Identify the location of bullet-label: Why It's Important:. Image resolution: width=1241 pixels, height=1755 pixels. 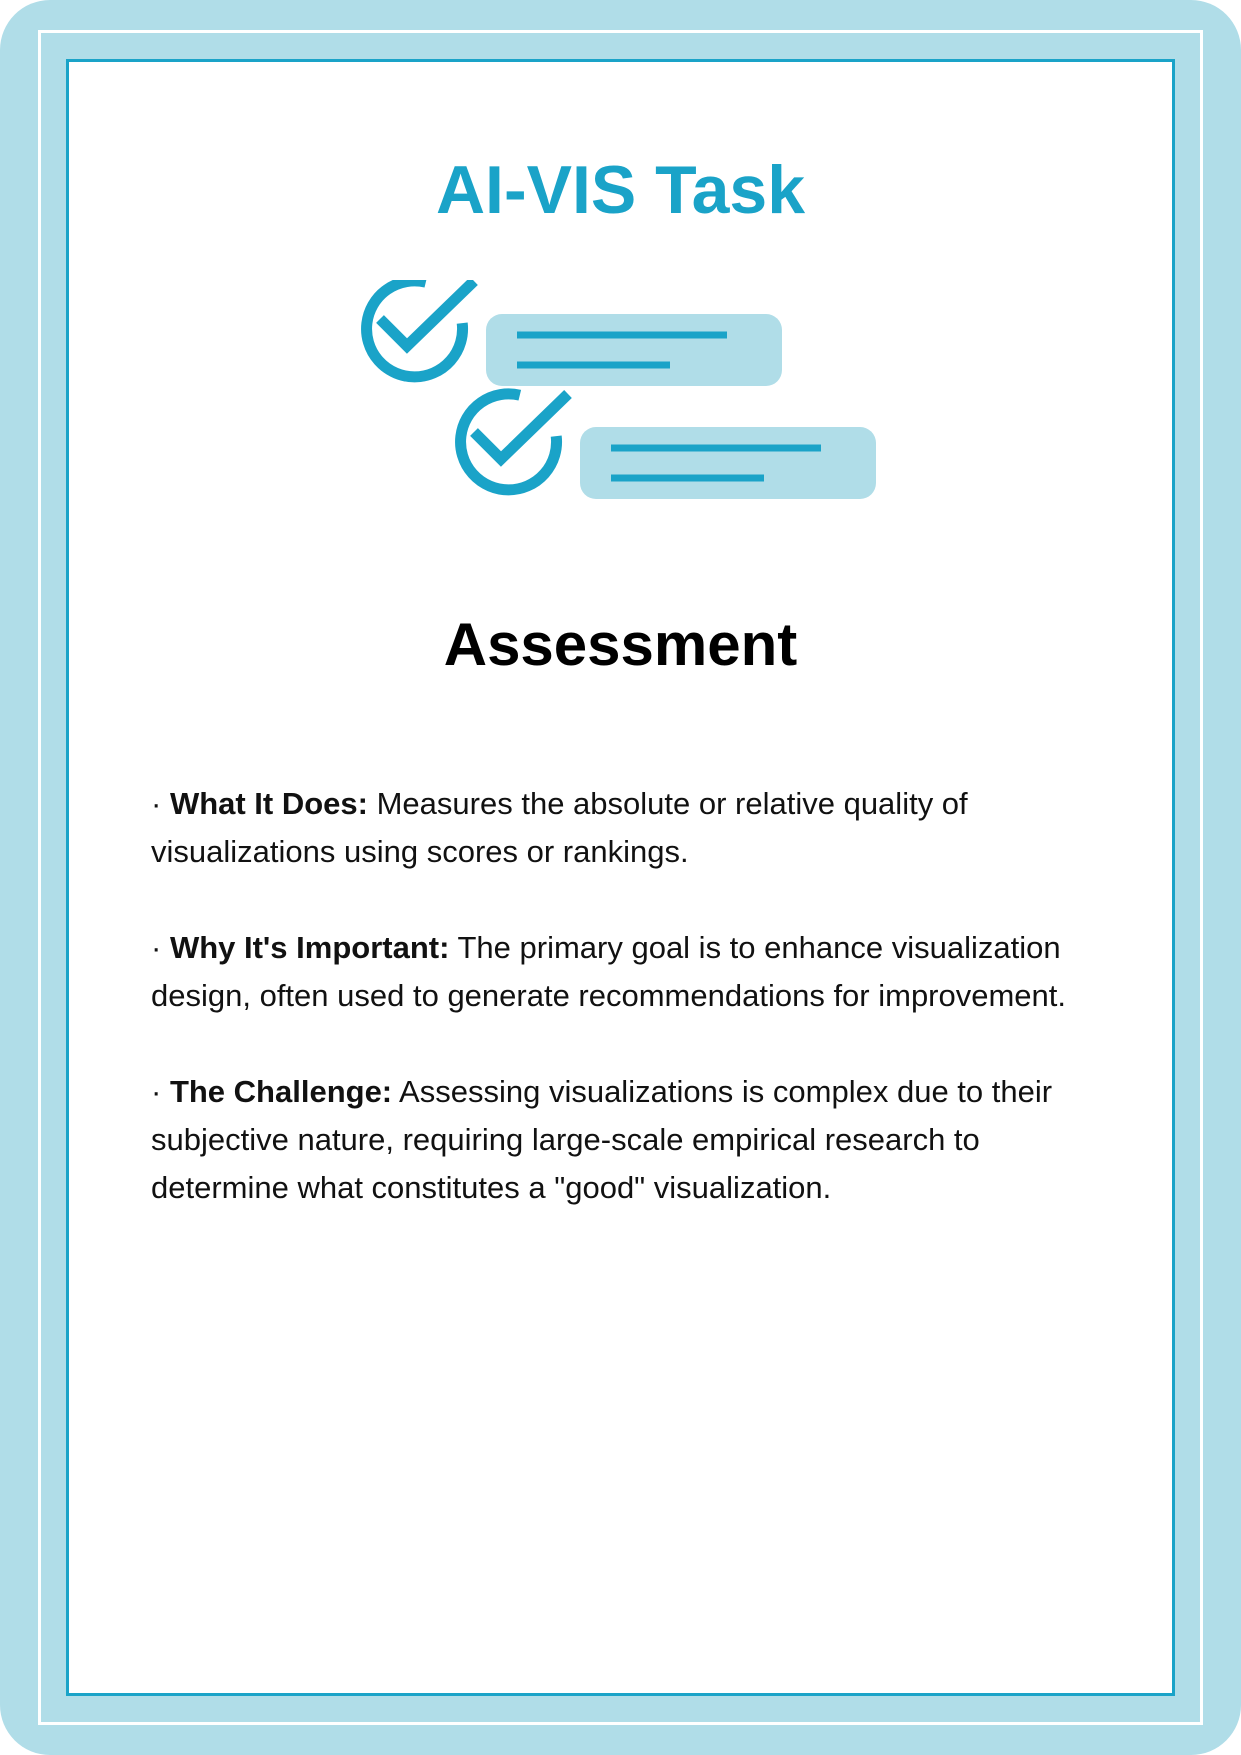
(309, 947).